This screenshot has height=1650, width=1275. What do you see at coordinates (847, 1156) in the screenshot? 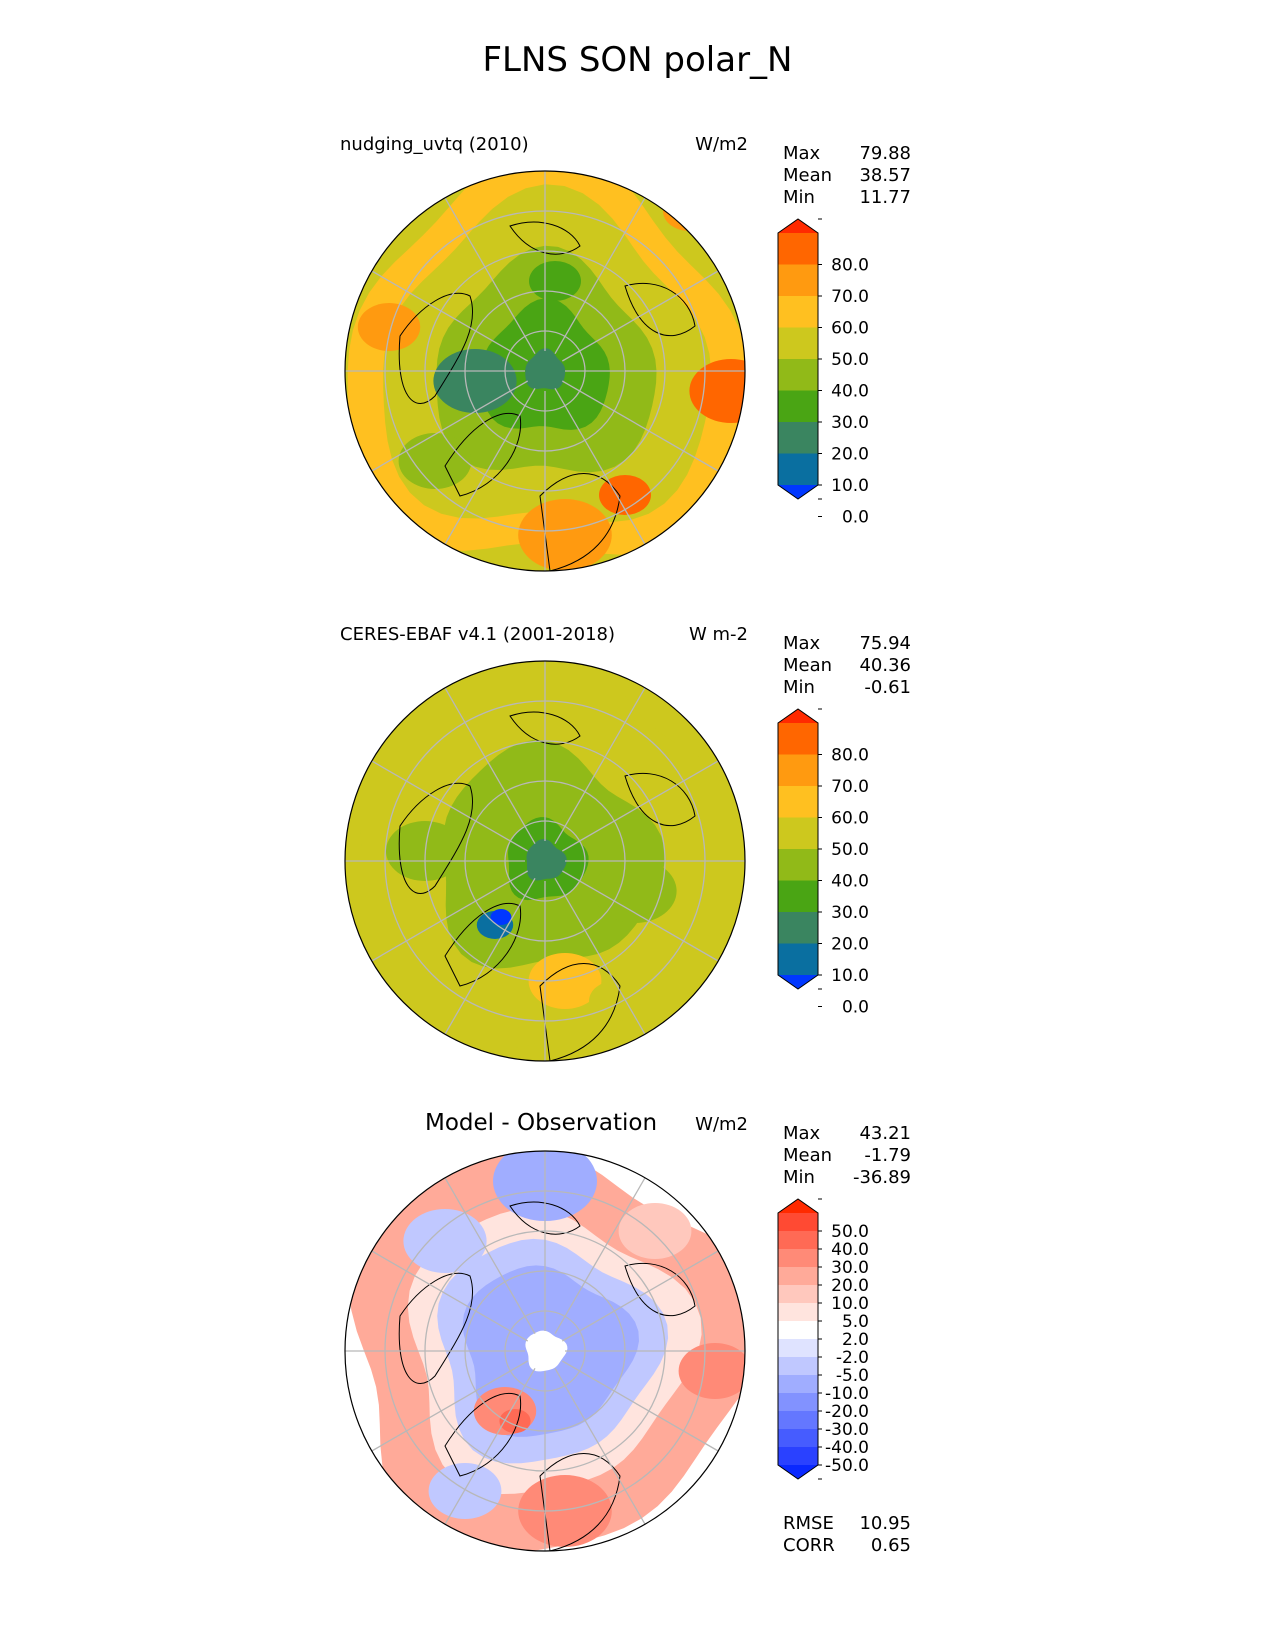
I see `stats-diff: Max 43.21 Mean -1.79 Min -36.89` at bounding box center [847, 1156].